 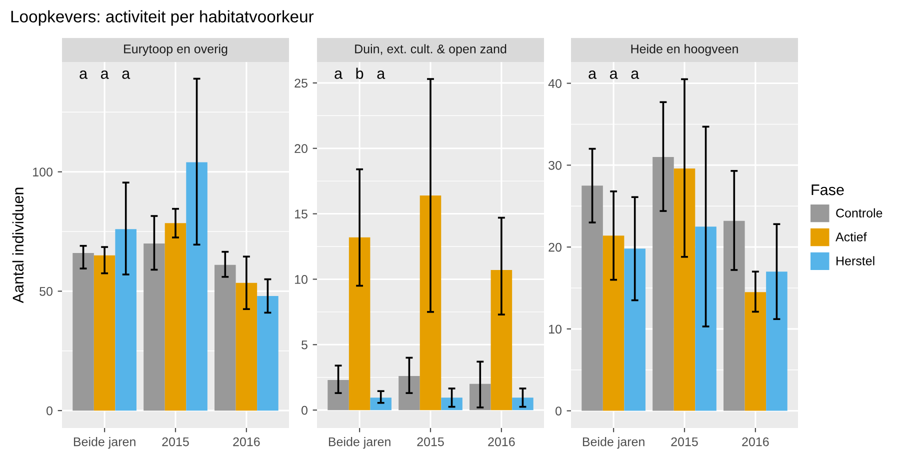 What do you see at coordinates (360, 73) in the screenshot?
I see `annotation: b` at bounding box center [360, 73].